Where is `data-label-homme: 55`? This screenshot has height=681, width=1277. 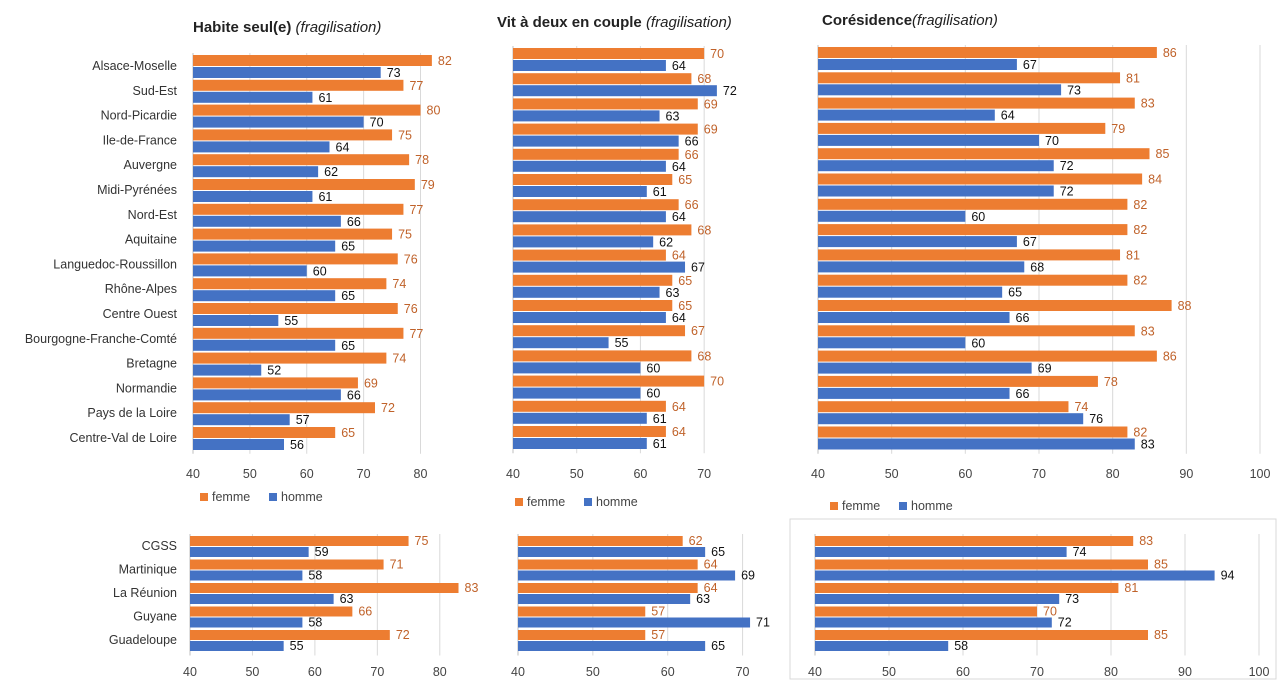
data-label-homme: 55 is located at coordinates (291, 321).